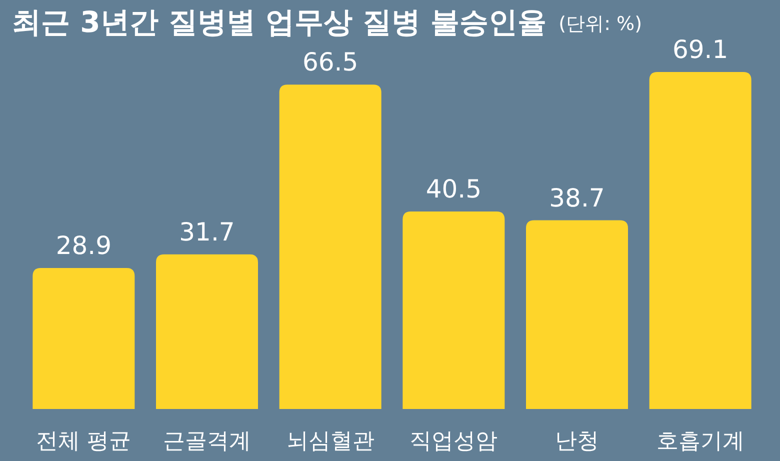 The image size is (780, 461). Describe the element at coordinates (454, 441) in the screenshot. I see `x-tick-label: 직업성암` at that location.